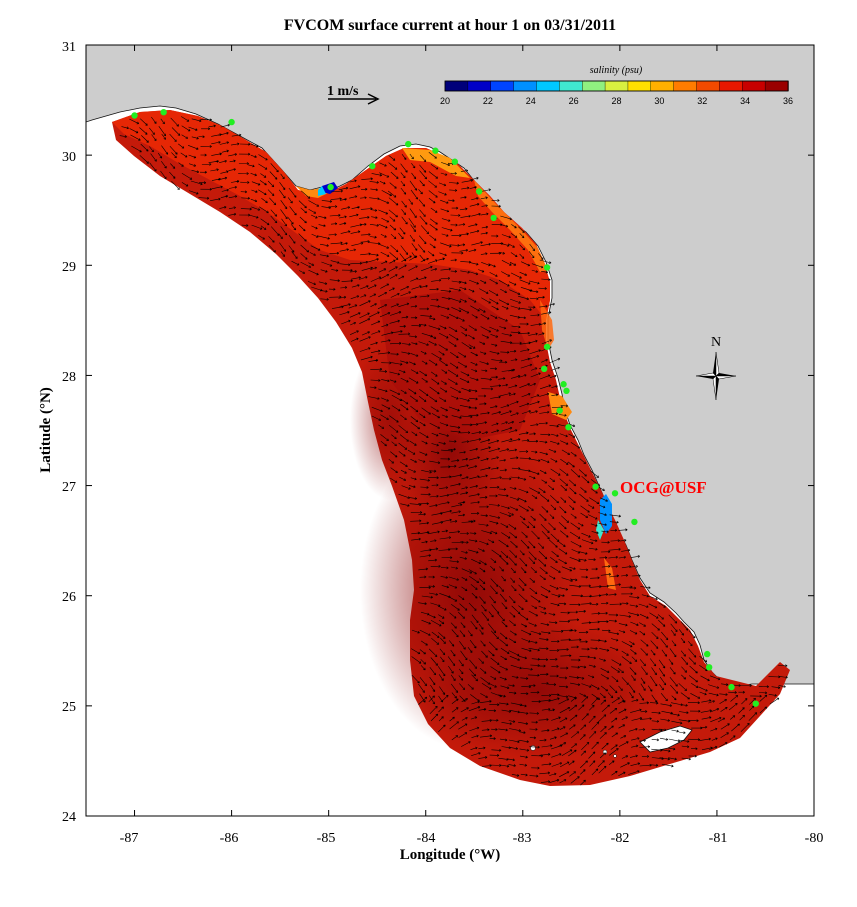 This screenshot has width=857, height=907. I want to click on x-tick-label: -82, so click(620, 838).